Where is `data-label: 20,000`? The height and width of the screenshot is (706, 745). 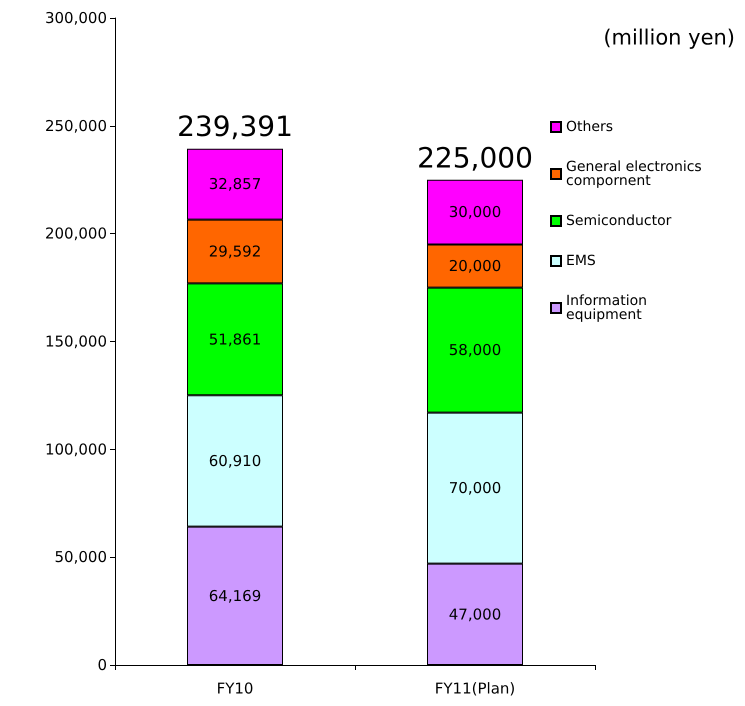
data-label: 20,000 is located at coordinates (475, 266).